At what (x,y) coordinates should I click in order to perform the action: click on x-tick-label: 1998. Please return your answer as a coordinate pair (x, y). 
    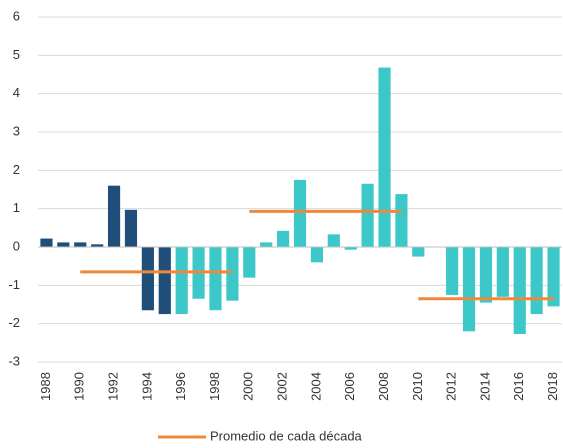
    Looking at the image, I should click on (214, 386).